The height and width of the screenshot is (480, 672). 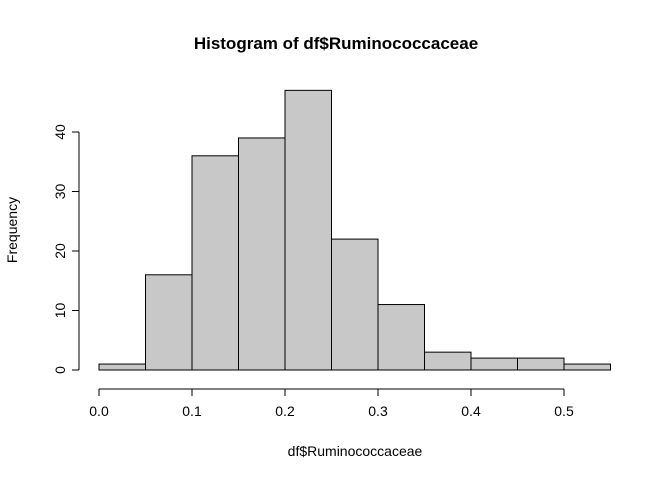 I want to click on chart-title: Histogram of df$Ruminococcaceae, so click(x=336, y=43).